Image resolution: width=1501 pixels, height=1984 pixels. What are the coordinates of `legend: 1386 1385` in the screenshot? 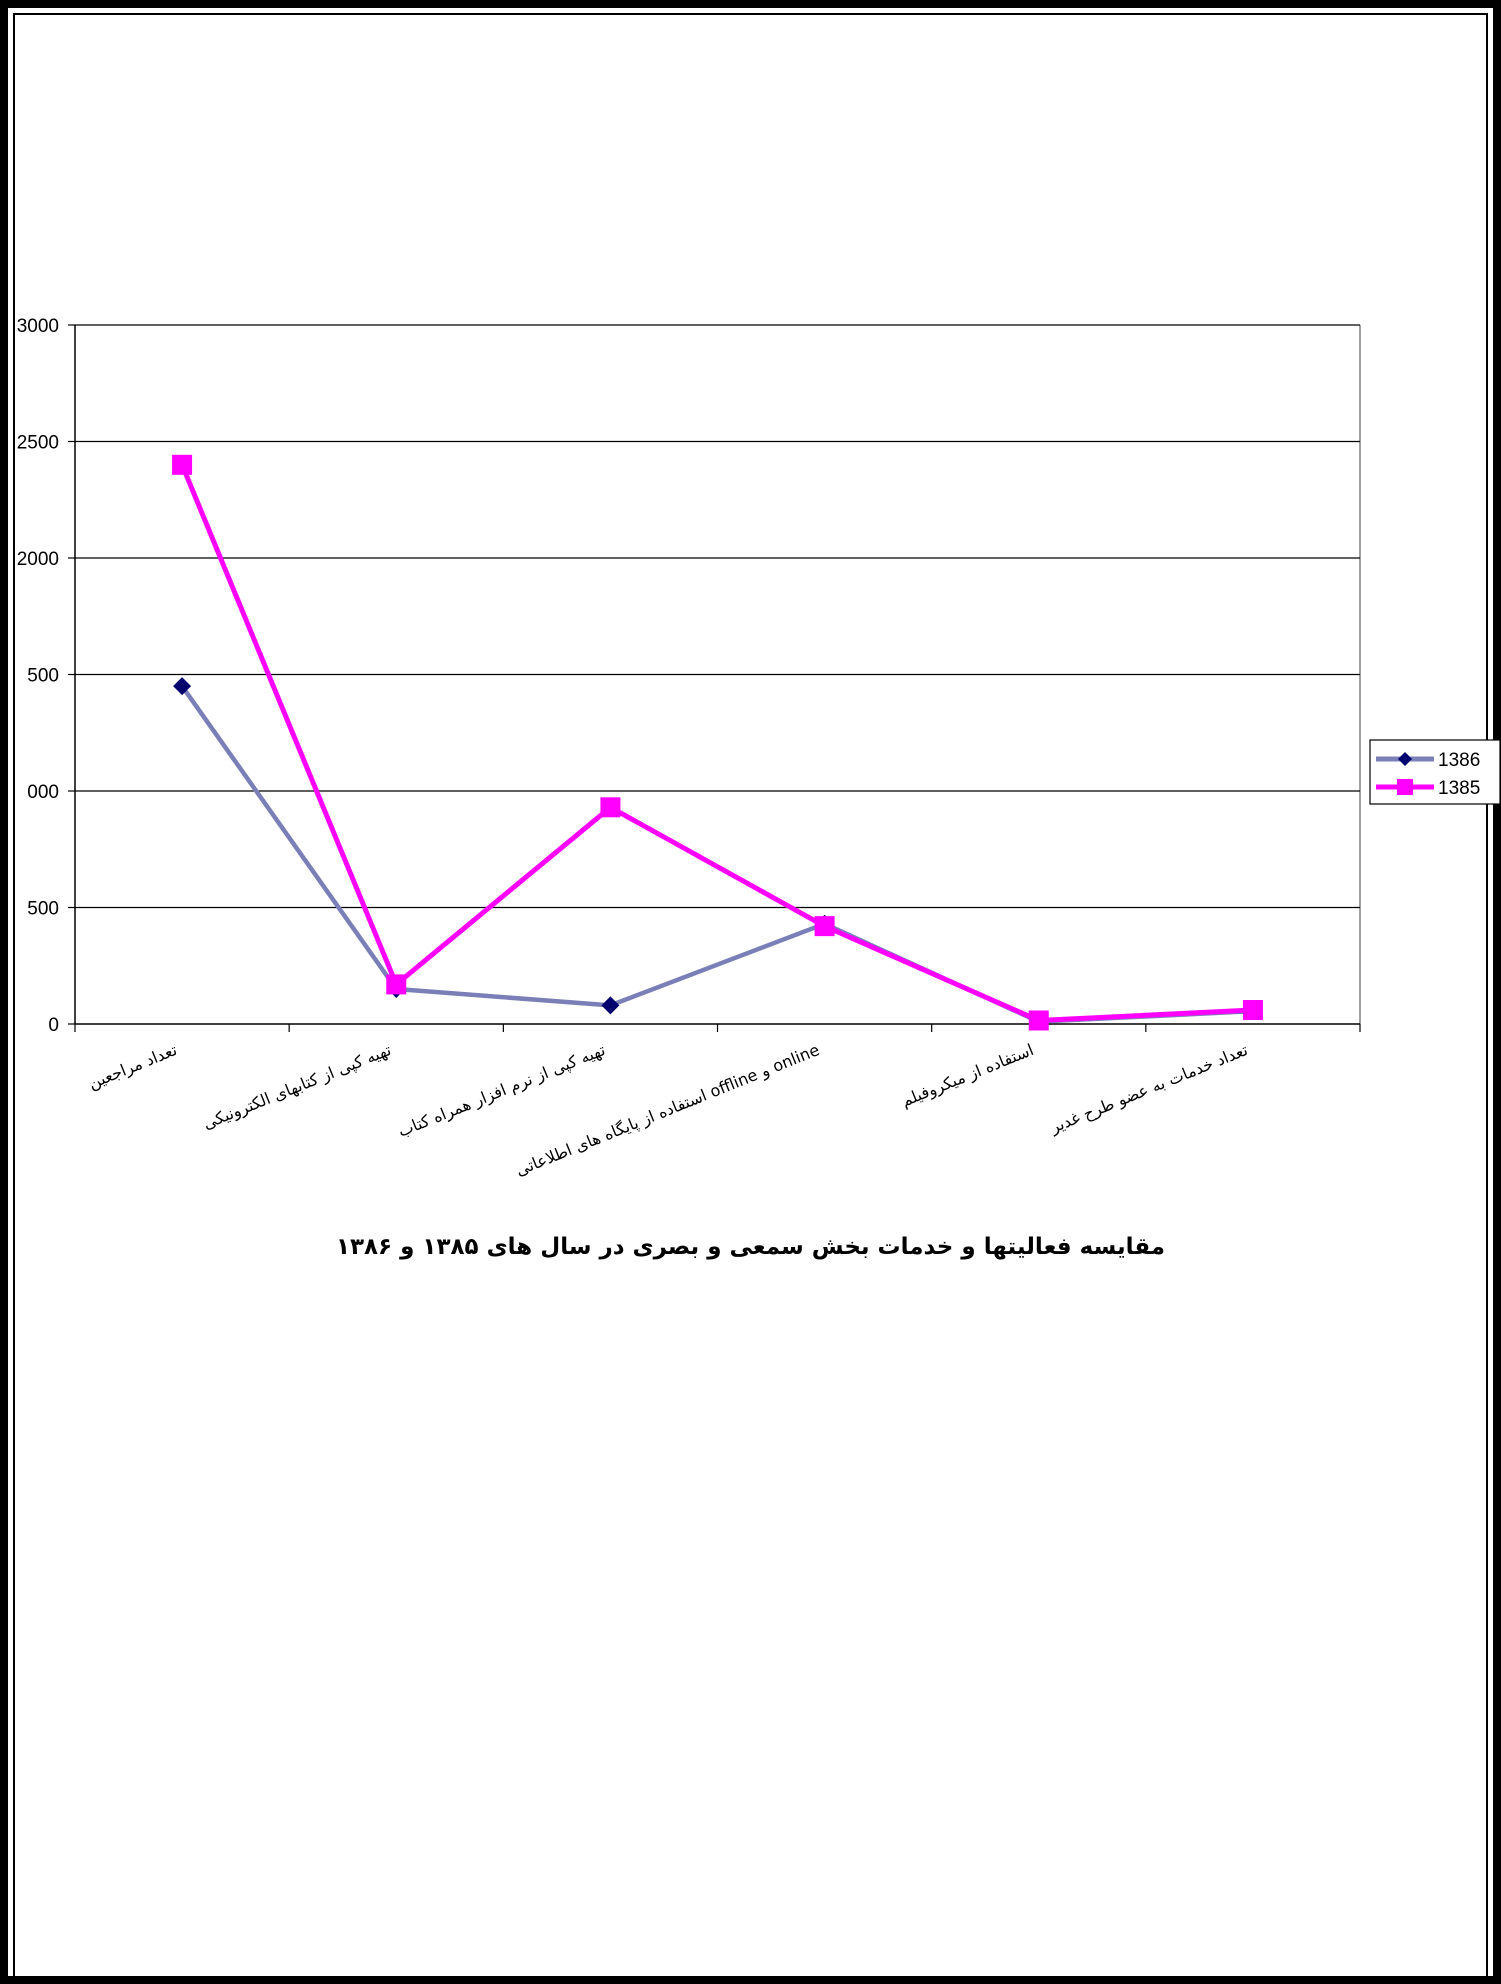 It's located at (1435, 772).